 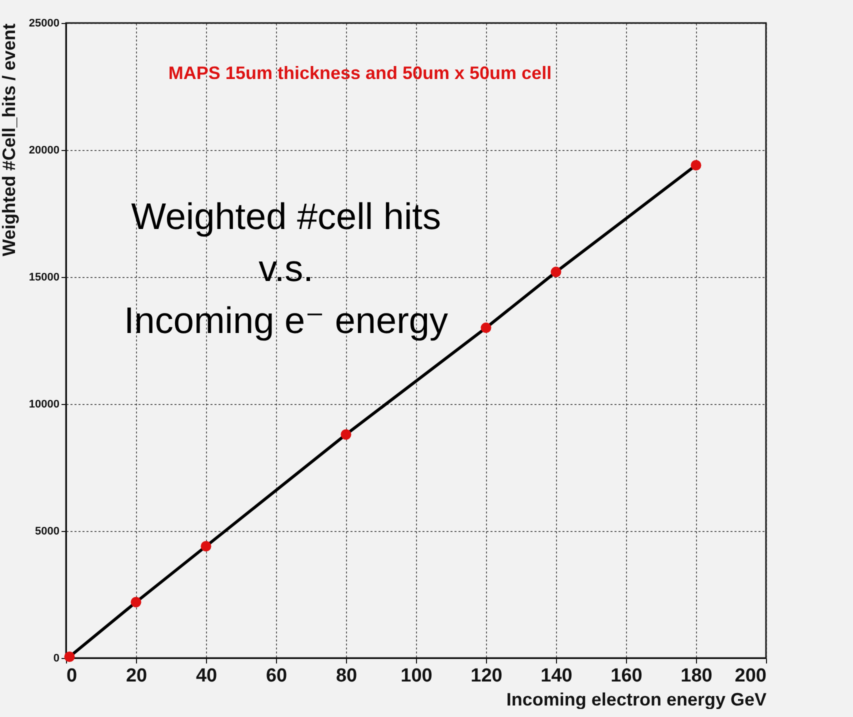 What do you see at coordinates (360, 73) in the screenshot?
I see `annotation: MAPS 15um thickness and 50um x 50um cell` at bounding box center [360, 73].